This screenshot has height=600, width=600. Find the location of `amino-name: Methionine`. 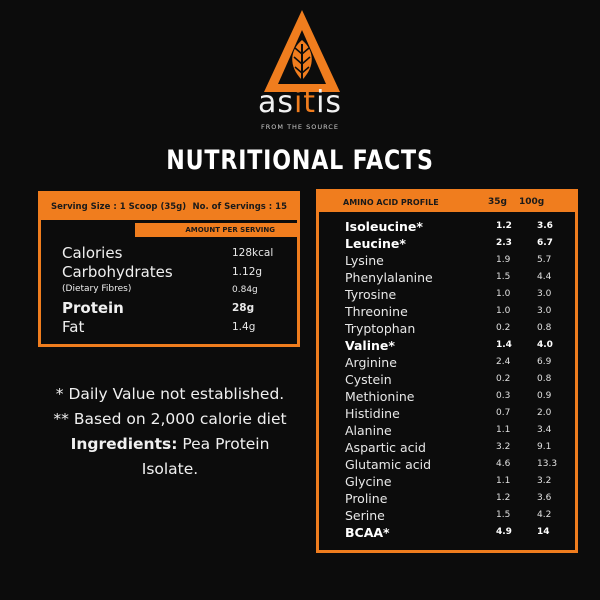

amino-name: Methionine is located at coordinates (380, 396).